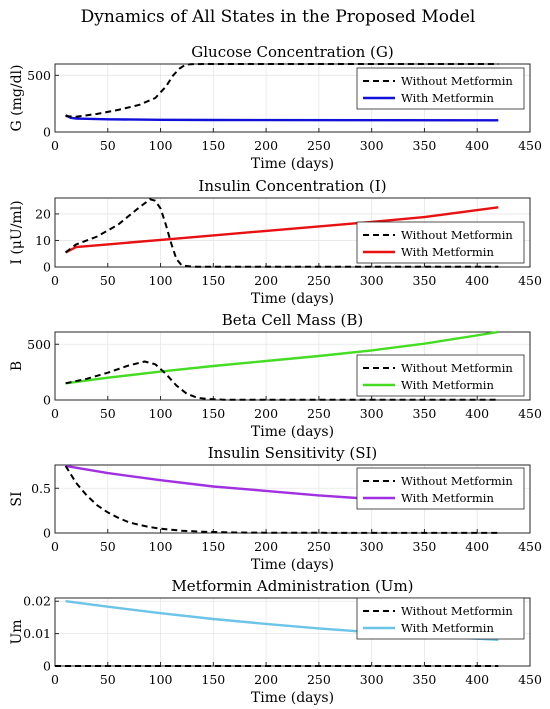  Describe the element at coordinates (17, 232) in the screenshot. I see `y-axis-label: I (μU/ml)` at that location.